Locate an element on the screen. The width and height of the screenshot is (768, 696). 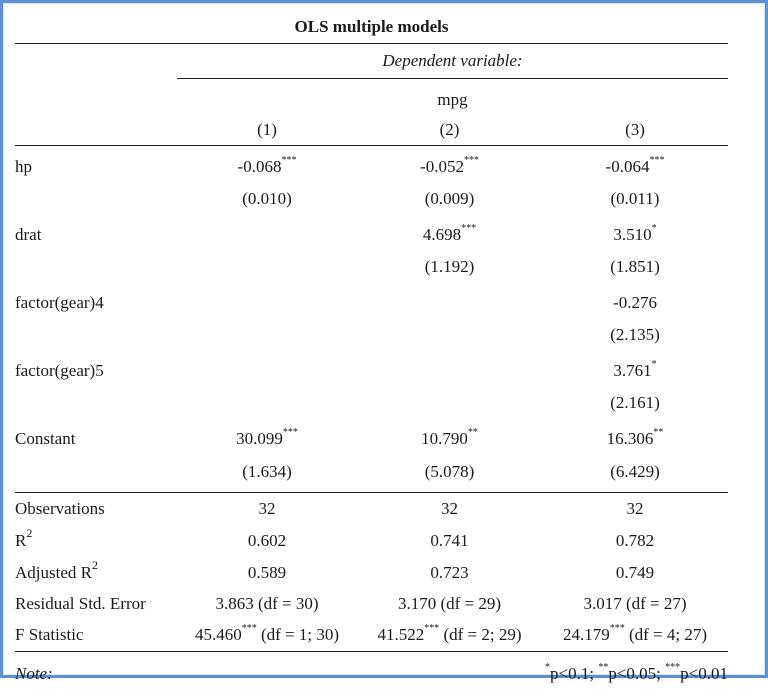
stat-value: 0.602 is located at coordinates (267, 540).